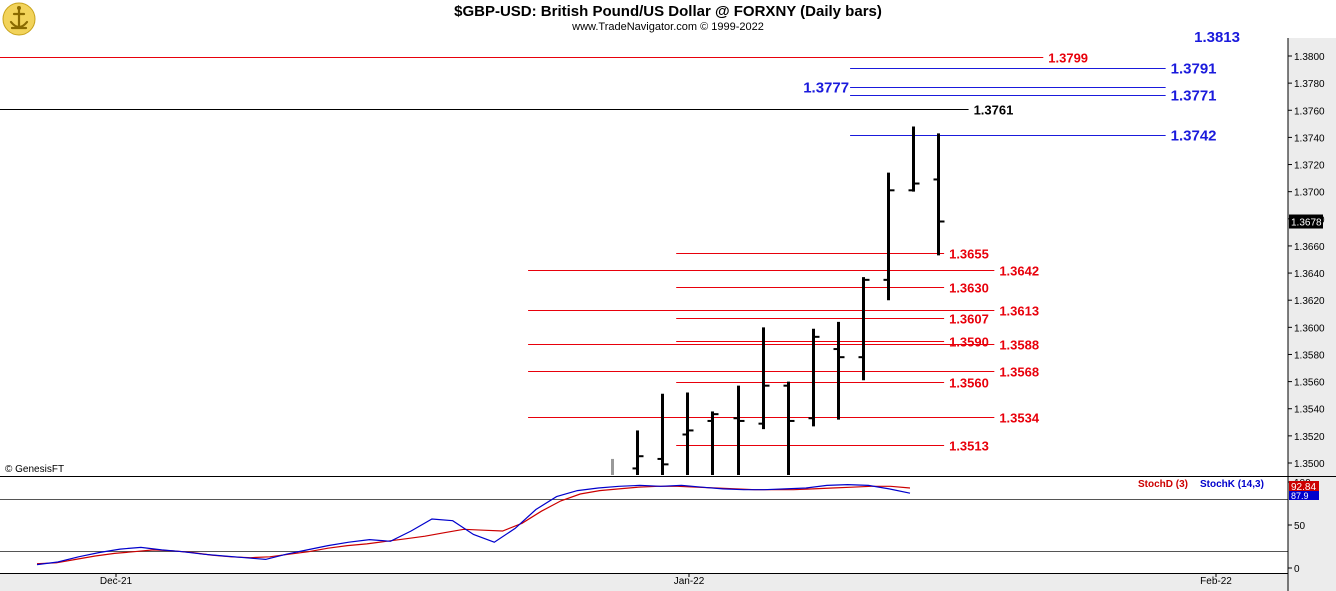 This screenshot has height=591, width=1336. Describe the element at coordinates (1309, 84) in the screenshot. I see `y-tick-label: 1.3780` at that location.